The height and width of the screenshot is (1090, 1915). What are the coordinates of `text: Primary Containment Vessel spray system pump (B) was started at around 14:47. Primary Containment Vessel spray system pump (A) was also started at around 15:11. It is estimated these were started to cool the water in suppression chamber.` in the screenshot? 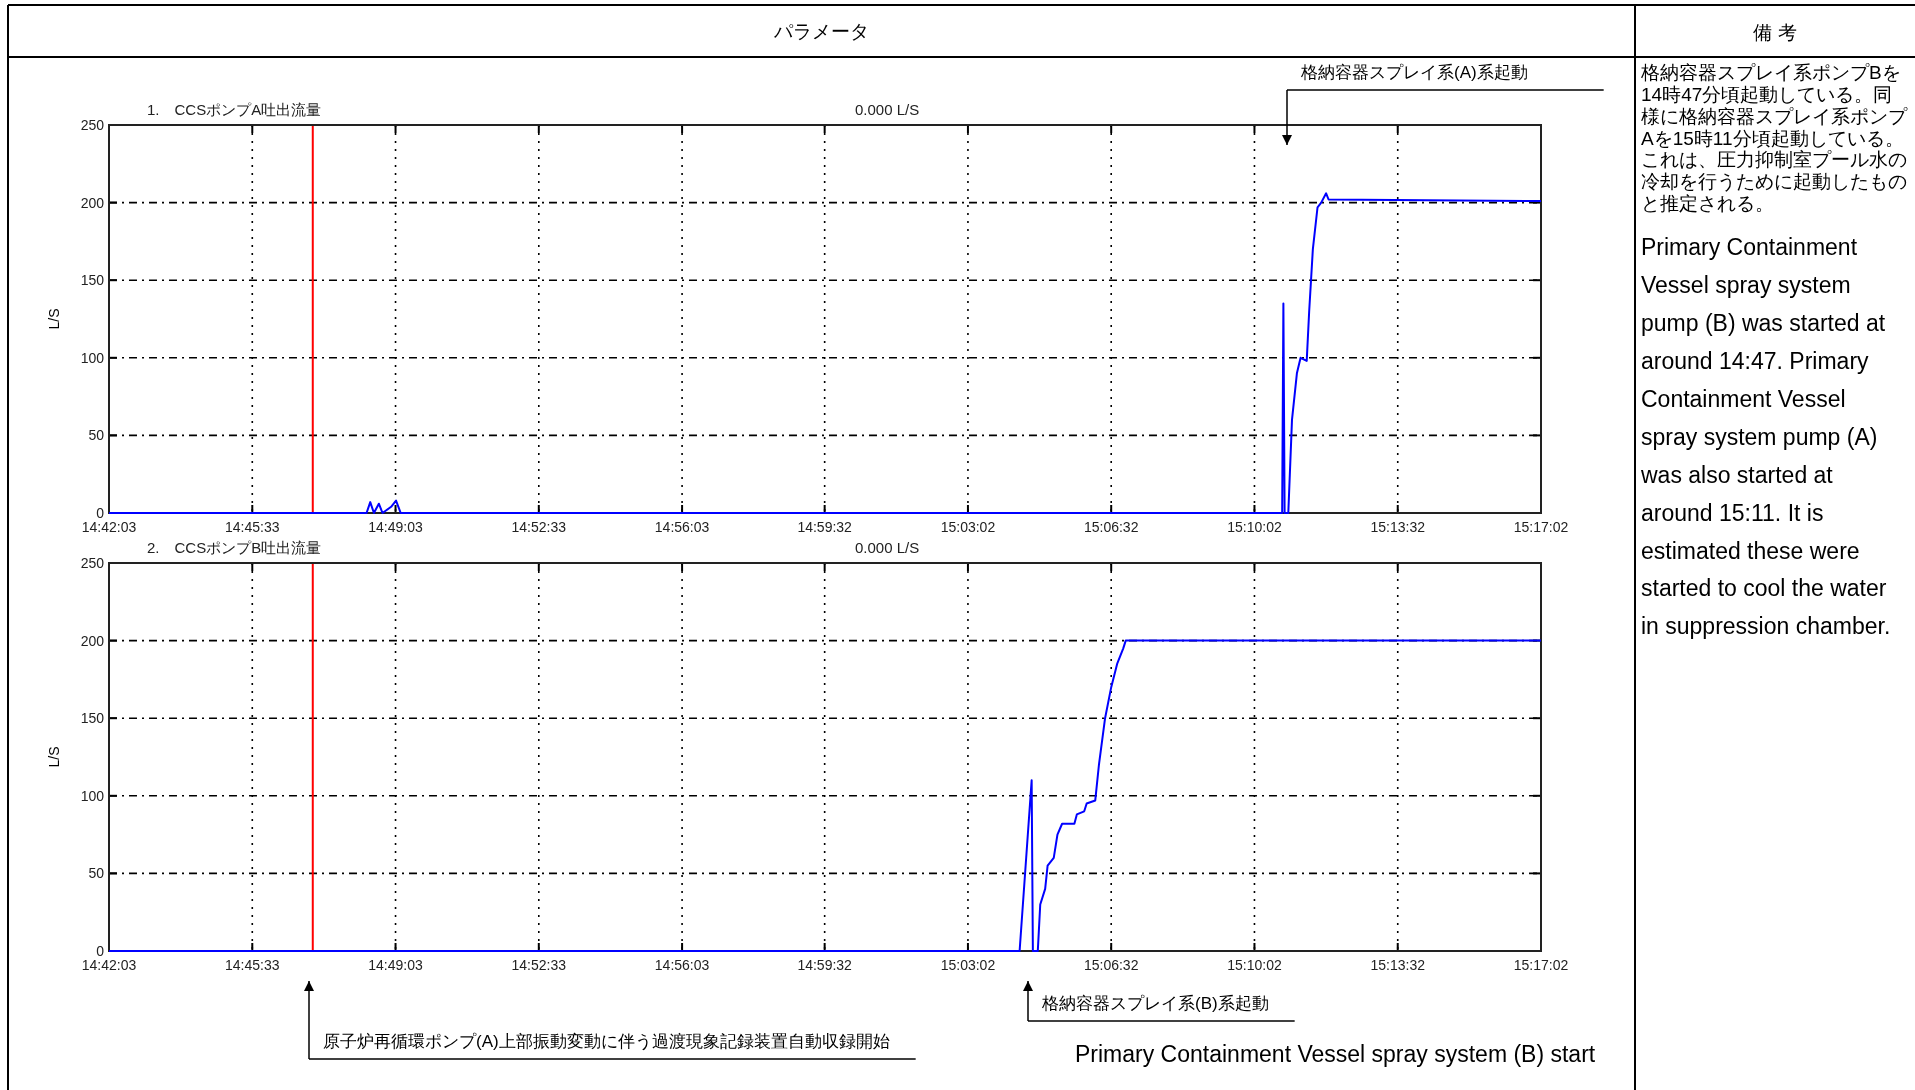 It's located at (1766, 437).